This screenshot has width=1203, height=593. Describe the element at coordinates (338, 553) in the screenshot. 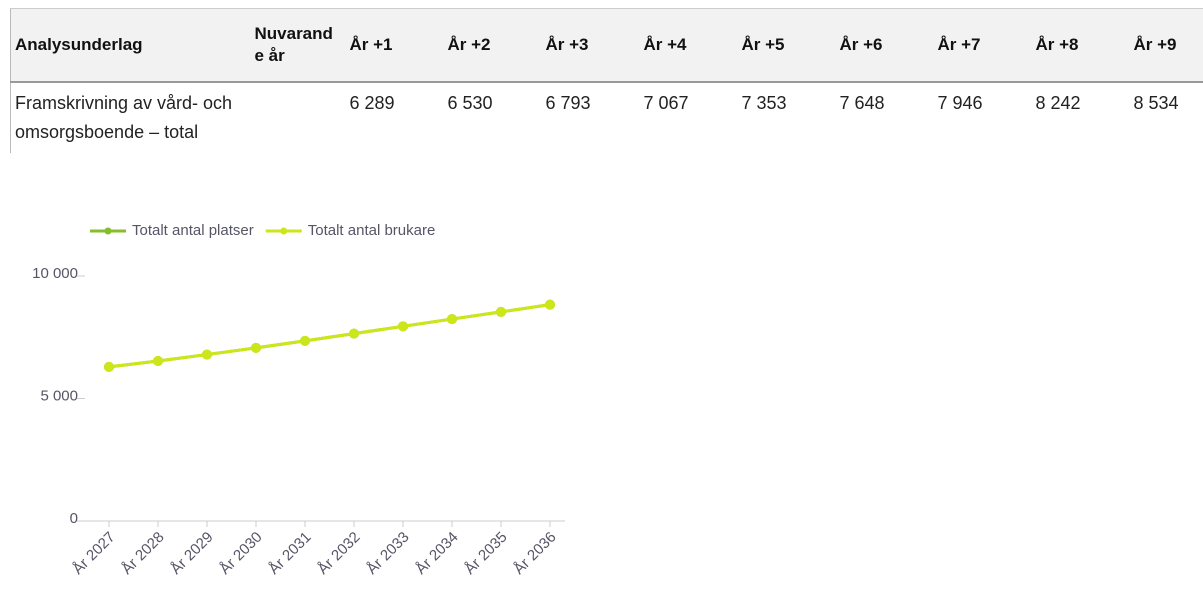

I see `x-tick-label: År 2032` at that location.